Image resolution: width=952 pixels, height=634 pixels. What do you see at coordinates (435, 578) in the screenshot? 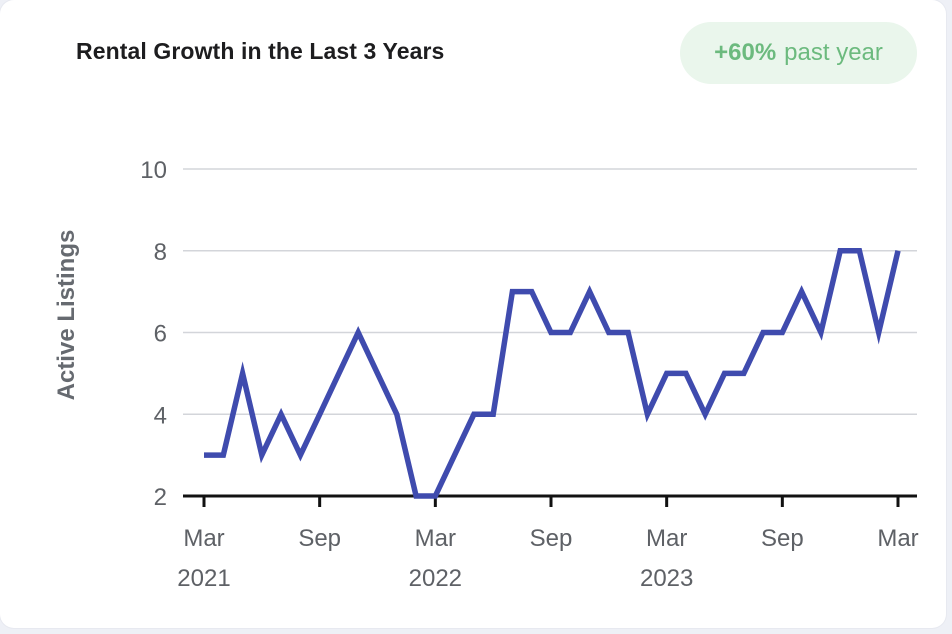
I see `x-tick-year-label: 2022` at bounding box center [435, 578].